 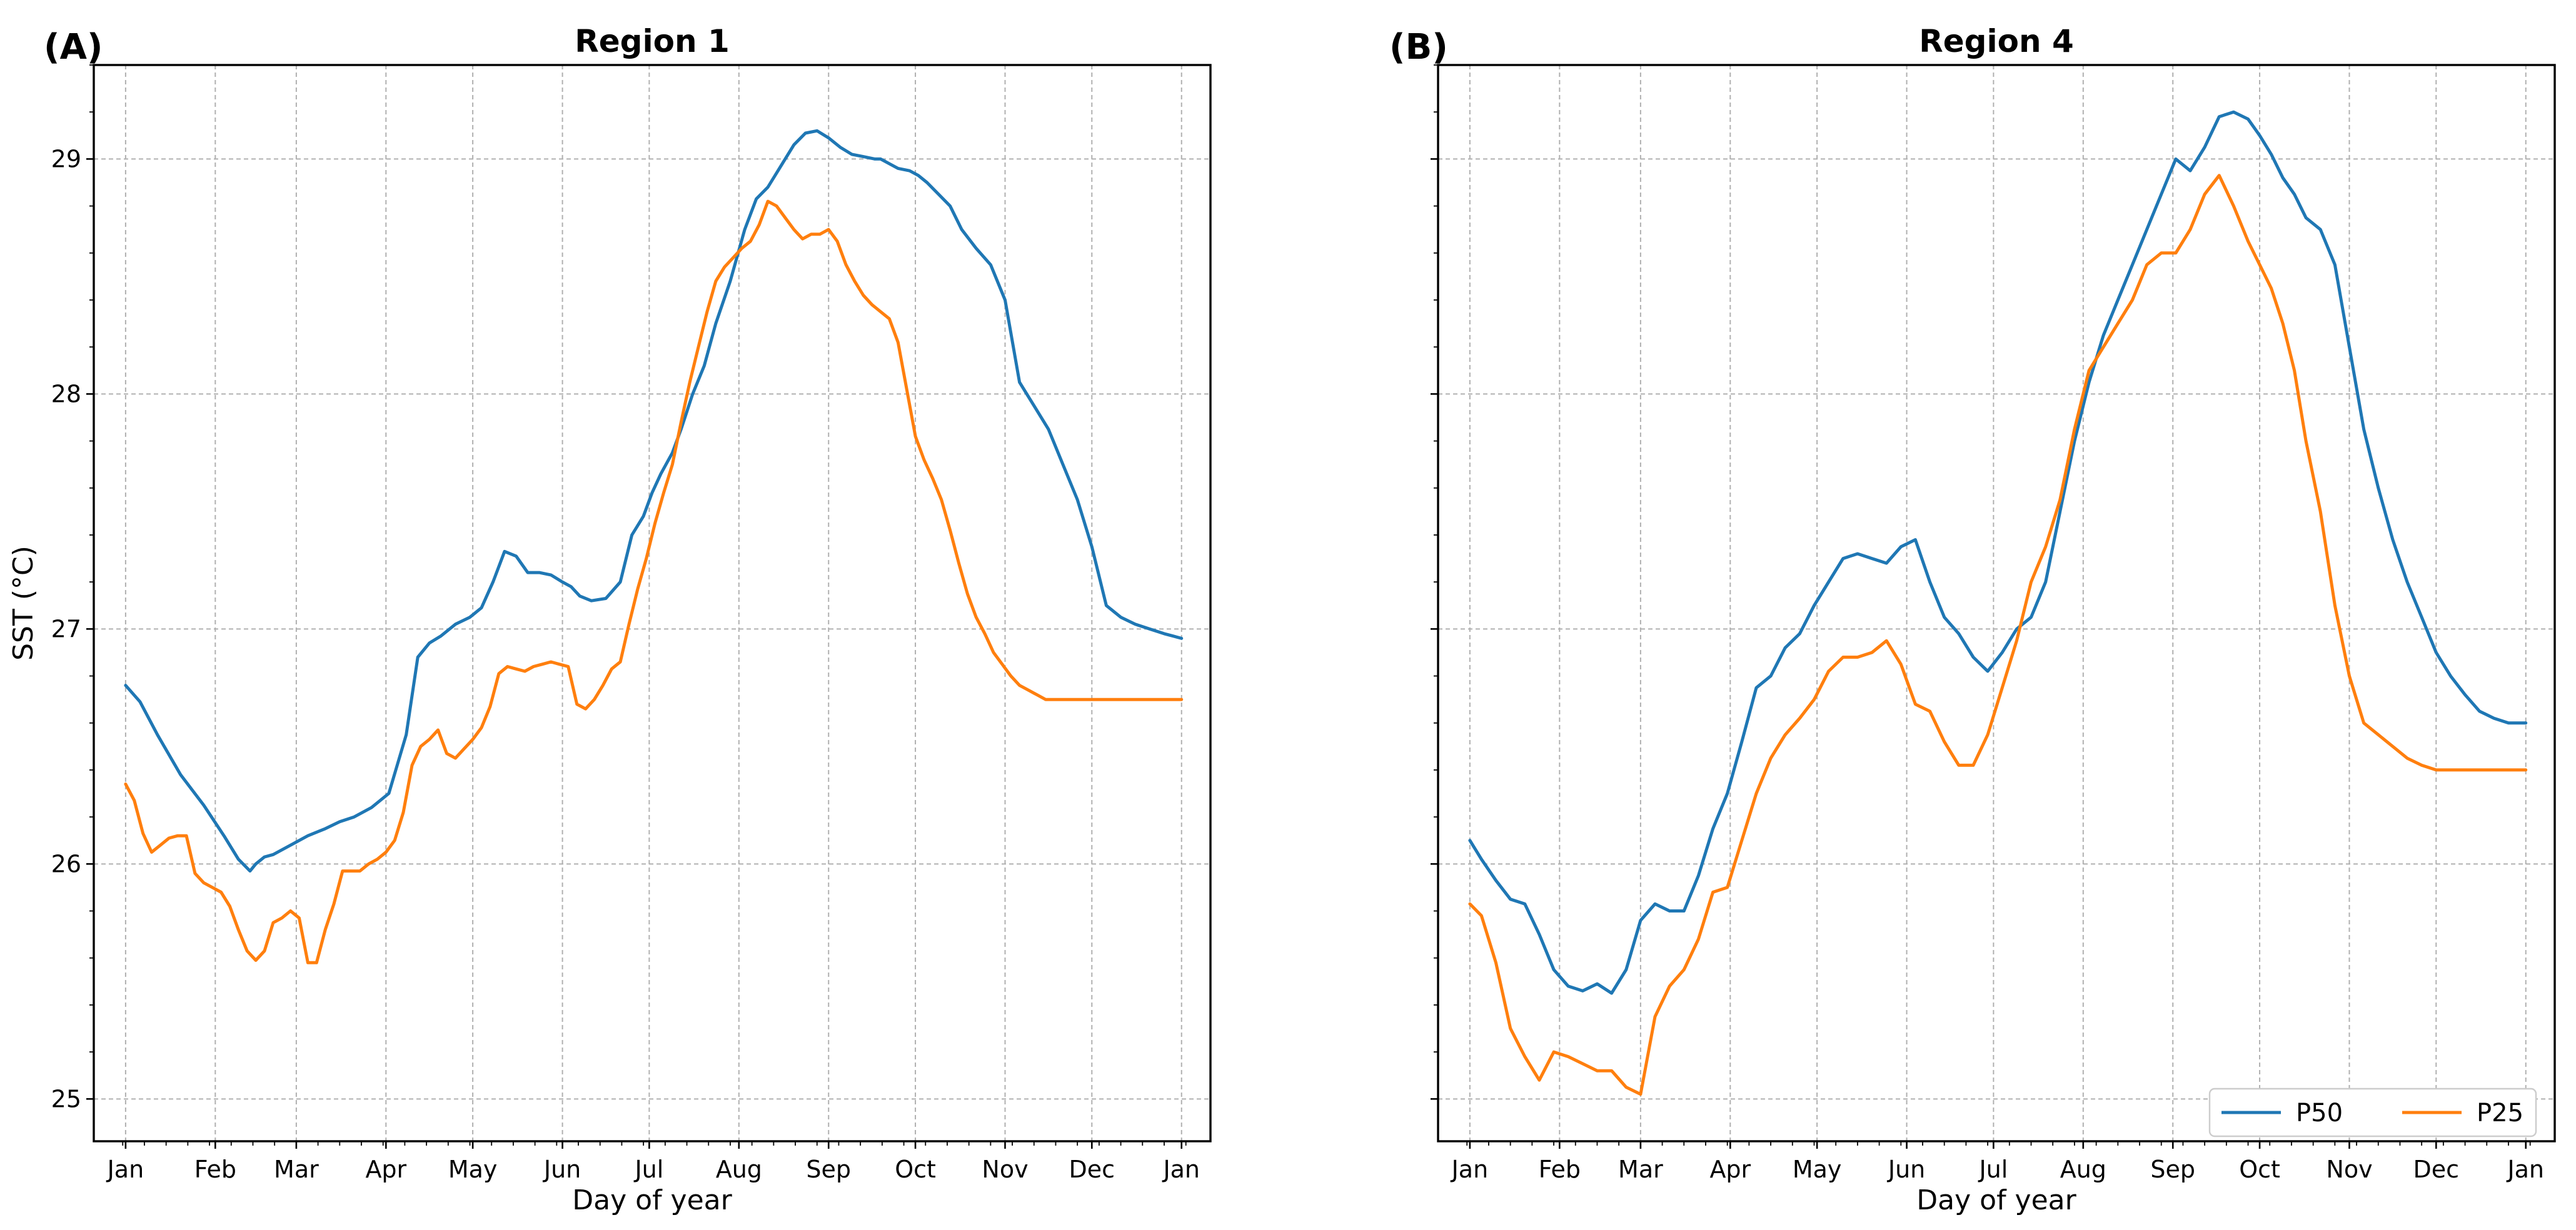 What do you see at coordinates (66, 158) in the screenshot?
I see `y-tick-label: 29` at bounding box center [66, 158].